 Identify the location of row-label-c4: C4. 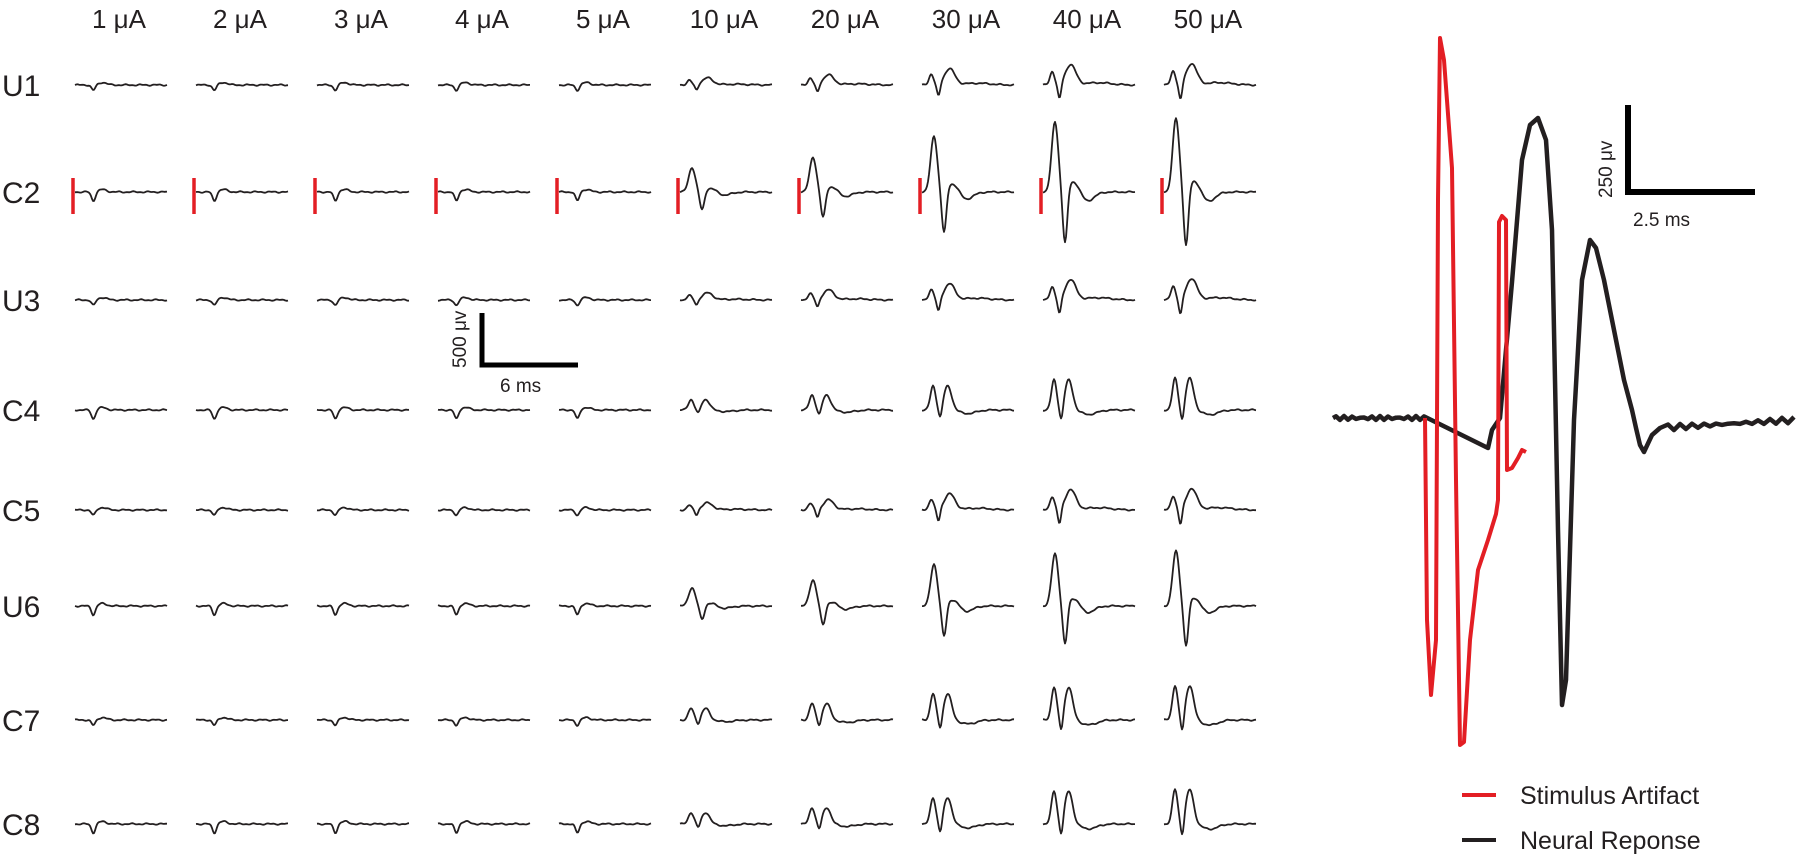
(21, 411).